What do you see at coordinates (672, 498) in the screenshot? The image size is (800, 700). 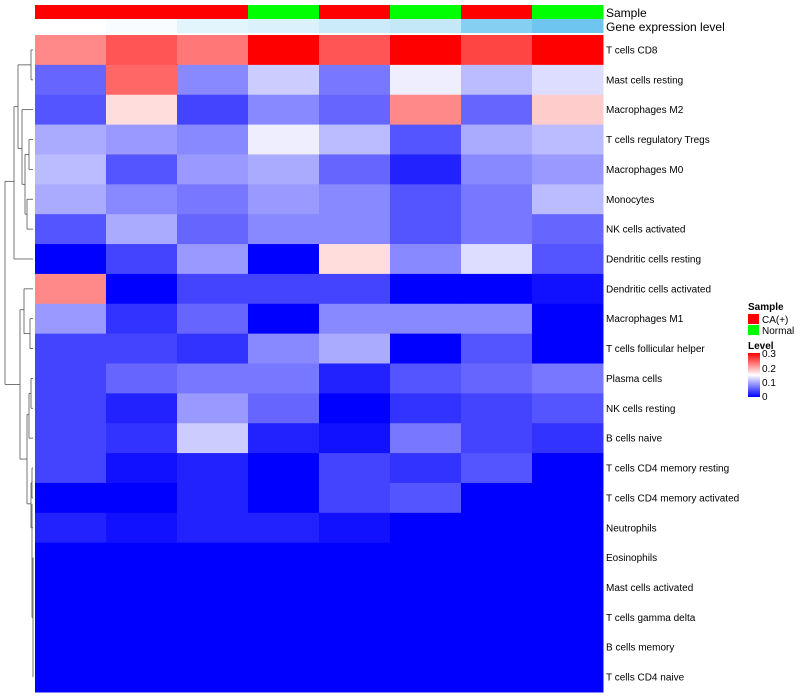 I see `row-label: T cells CD4 memory activated` at bounding box center [672, 498].